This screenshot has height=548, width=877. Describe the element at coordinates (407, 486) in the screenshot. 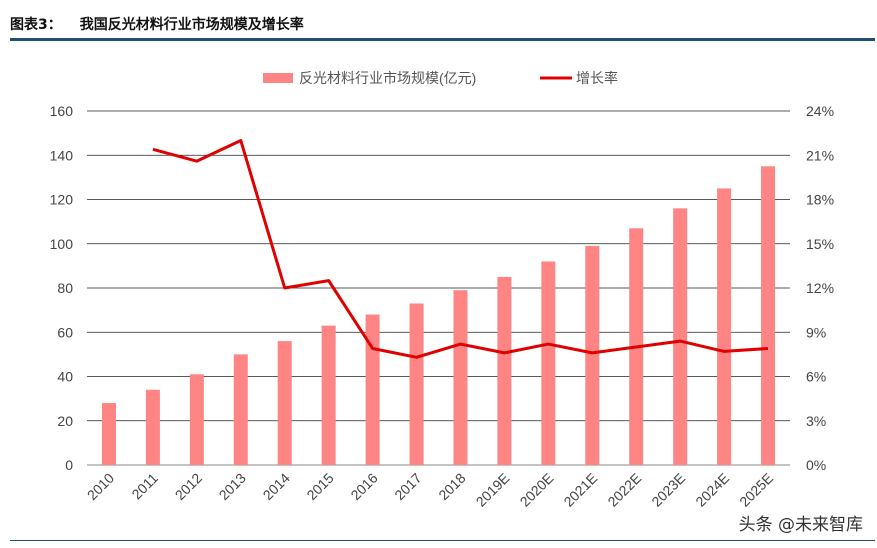

I see `x-tick-label: 2017` at that location.